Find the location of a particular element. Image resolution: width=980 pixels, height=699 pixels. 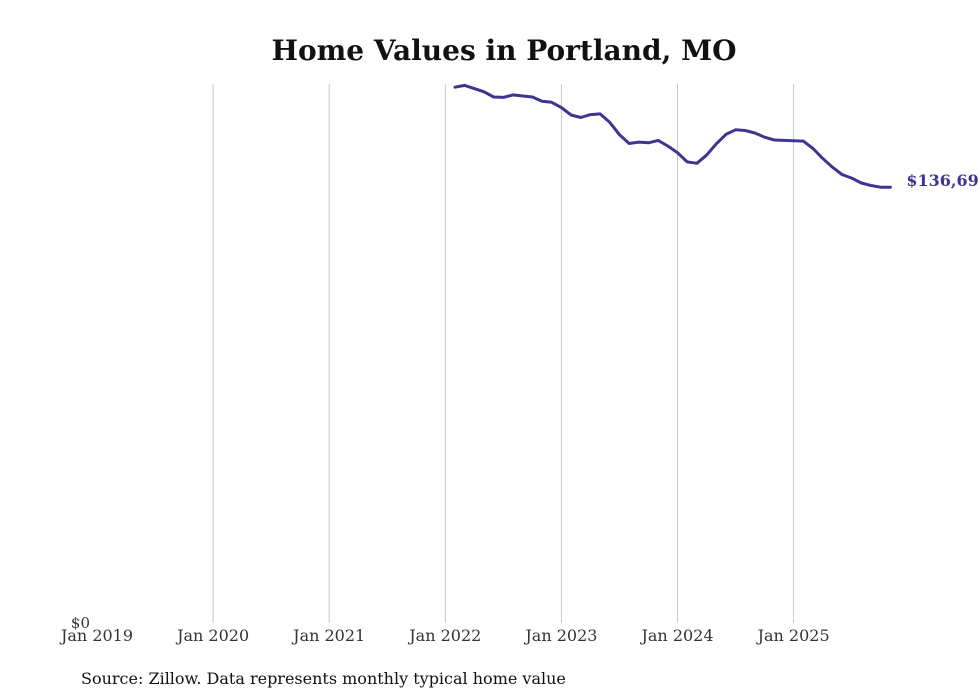

x-tick-label: Jan 2024 is located at coordinates (676, 635).